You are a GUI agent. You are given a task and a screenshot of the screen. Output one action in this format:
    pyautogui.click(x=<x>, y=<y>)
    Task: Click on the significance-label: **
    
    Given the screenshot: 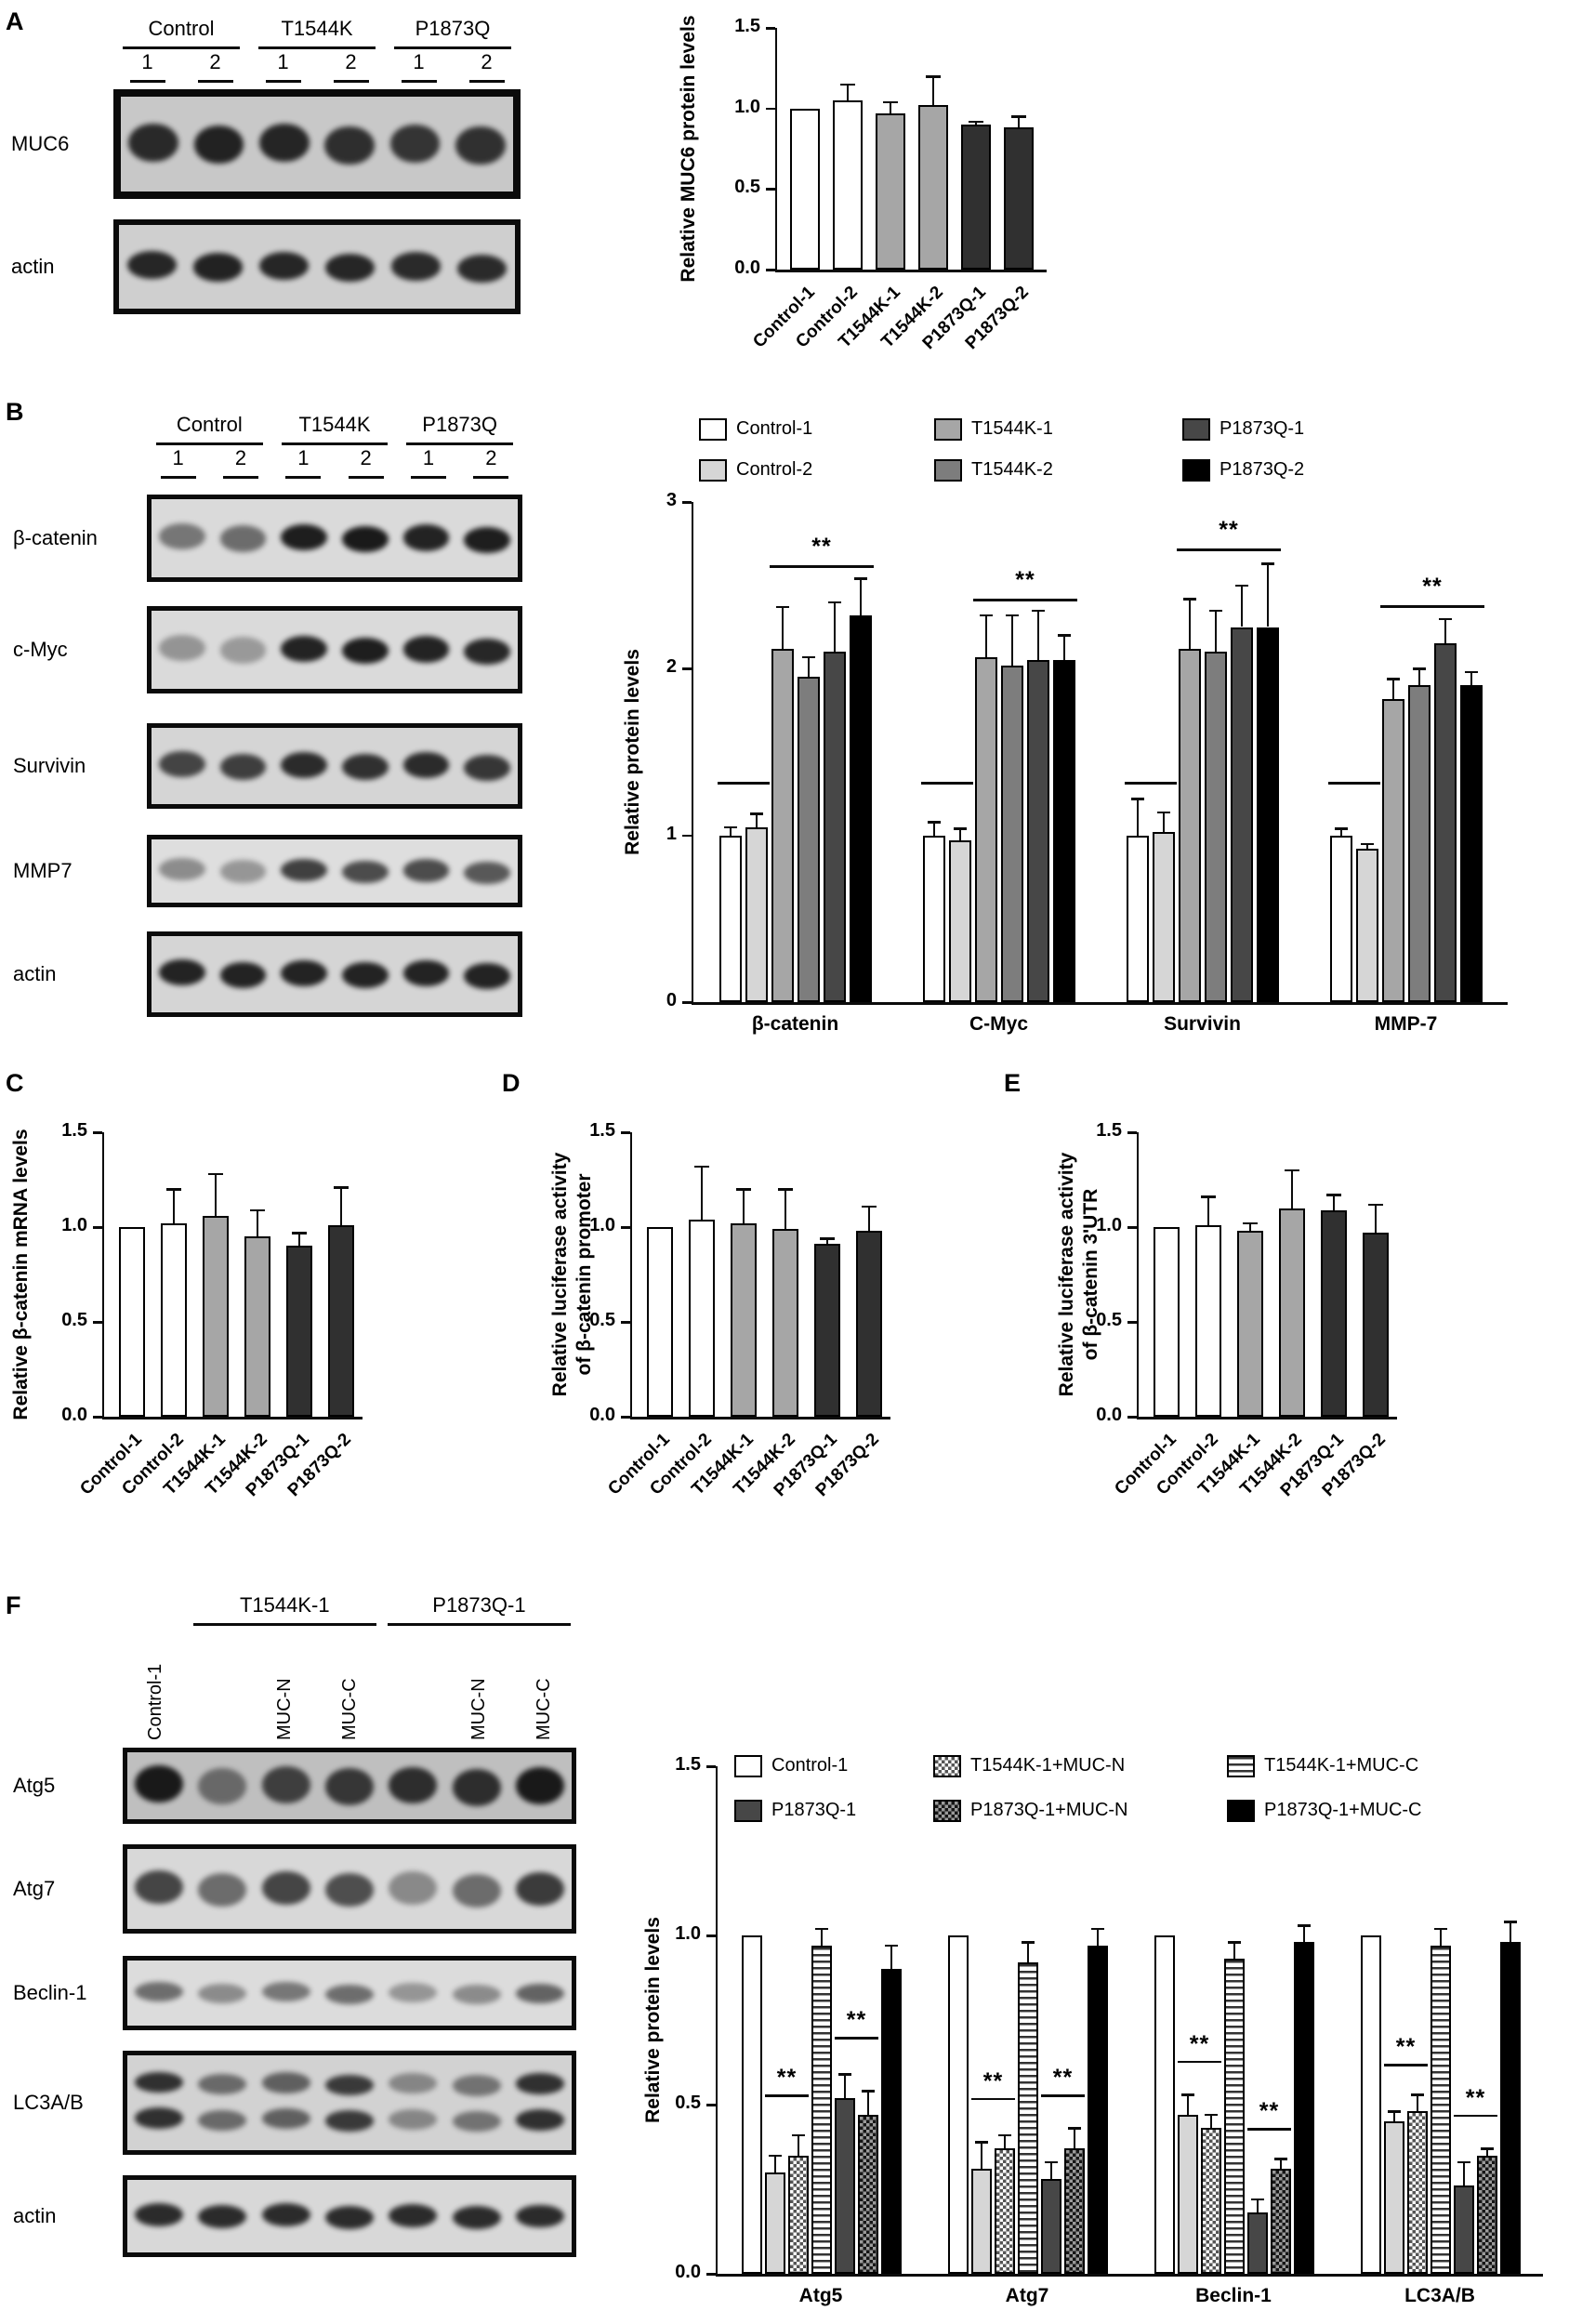 What is the action you would take?
    pyautogui.click(x=1229, y=530)
    